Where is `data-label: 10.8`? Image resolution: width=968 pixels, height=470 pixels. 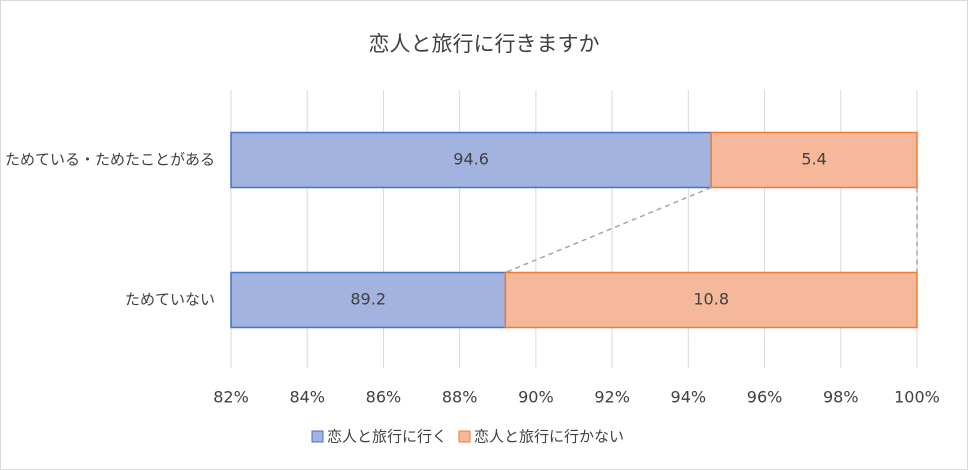
data-label: 10.8 is located at coordinates (711, 299).